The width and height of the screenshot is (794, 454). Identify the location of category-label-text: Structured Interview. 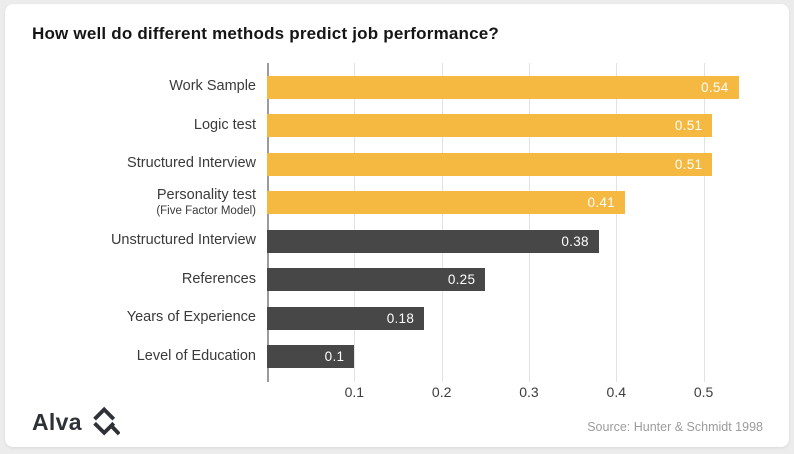
(191, 163).